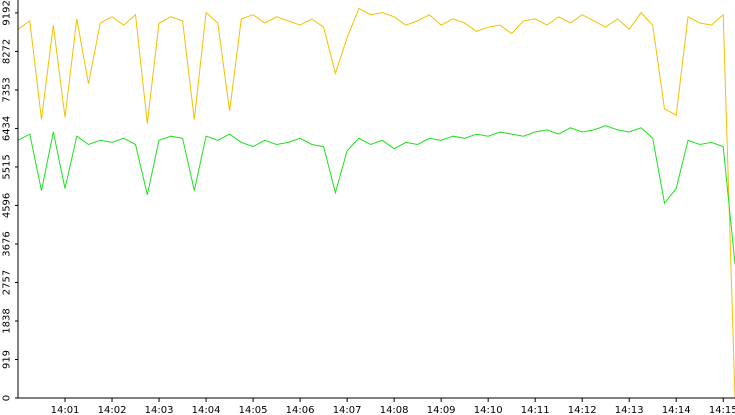 The width and height of the screenshot is (735, 415). I want to click on x-tick-label: 14:06, so click(300, 410).